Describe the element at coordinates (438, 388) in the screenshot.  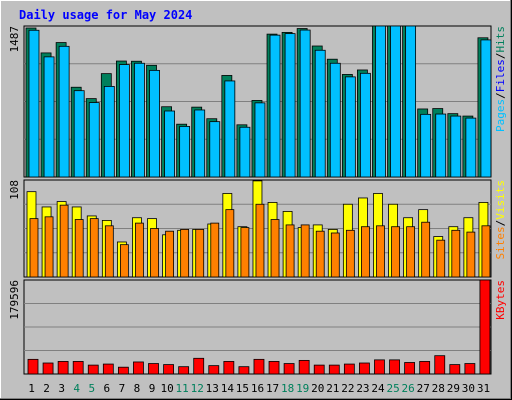
I see `day-label: 28` at that location.